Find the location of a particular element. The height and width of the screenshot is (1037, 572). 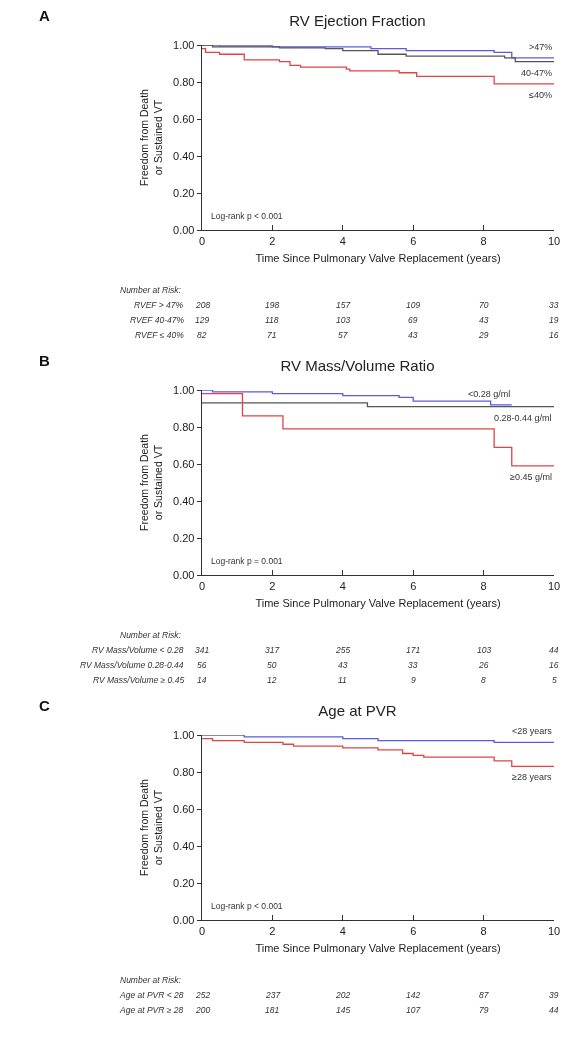

text: 200 is located at coordinates (203, 1010).